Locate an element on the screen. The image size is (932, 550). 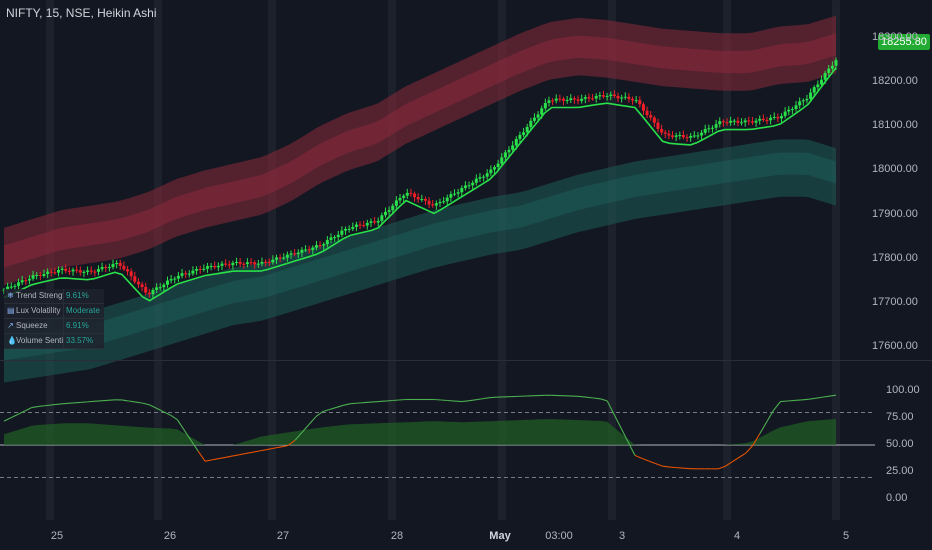
price-tick-label: 18200.00 is located at coordinates (895, 80).